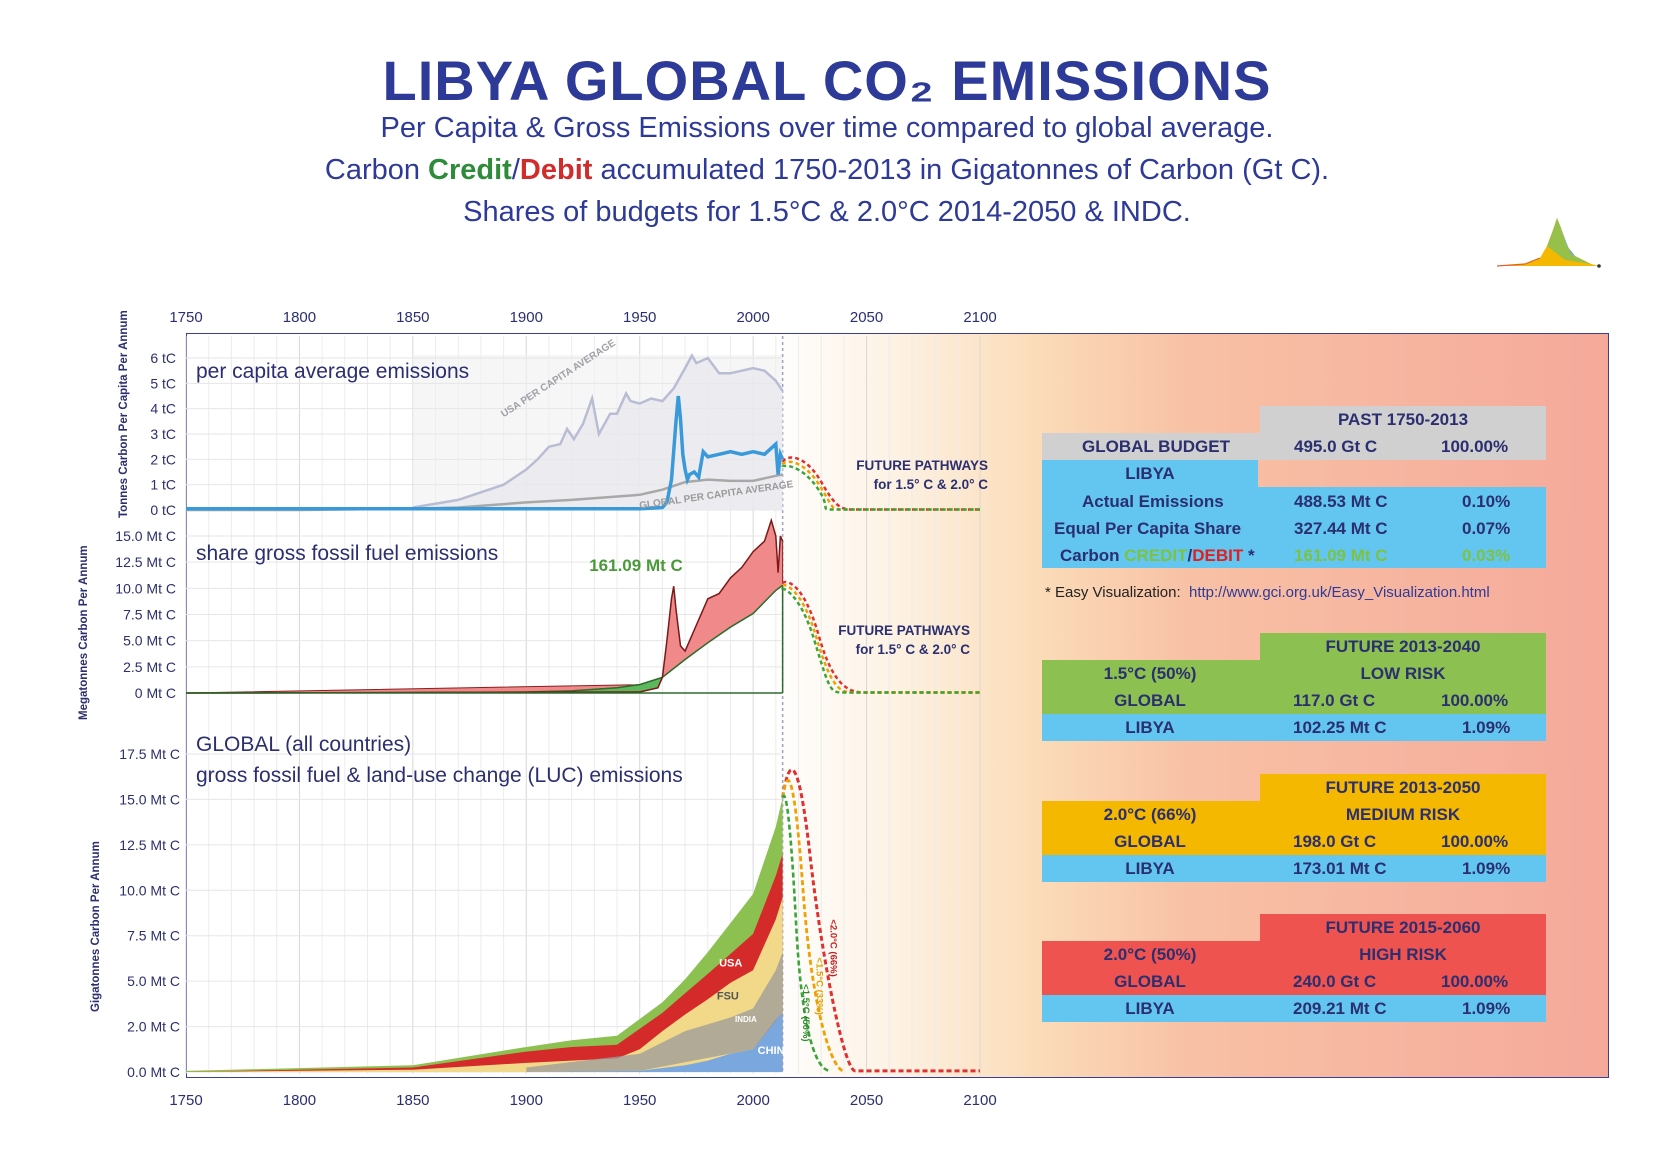 This screenshot has width=1654, height=1169. I want to click on credit-pct: 0.03%, so click(1486, 555).